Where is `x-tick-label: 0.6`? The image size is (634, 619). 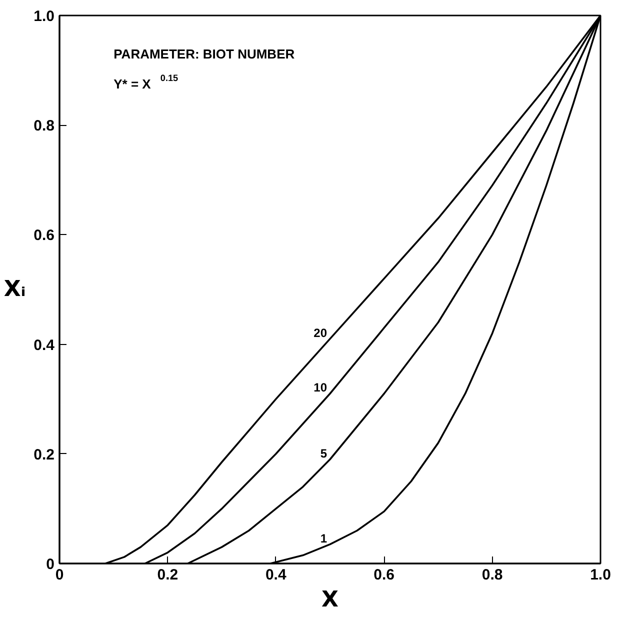
x-tick-label: 0.6 is located at coordinates (384, 575).